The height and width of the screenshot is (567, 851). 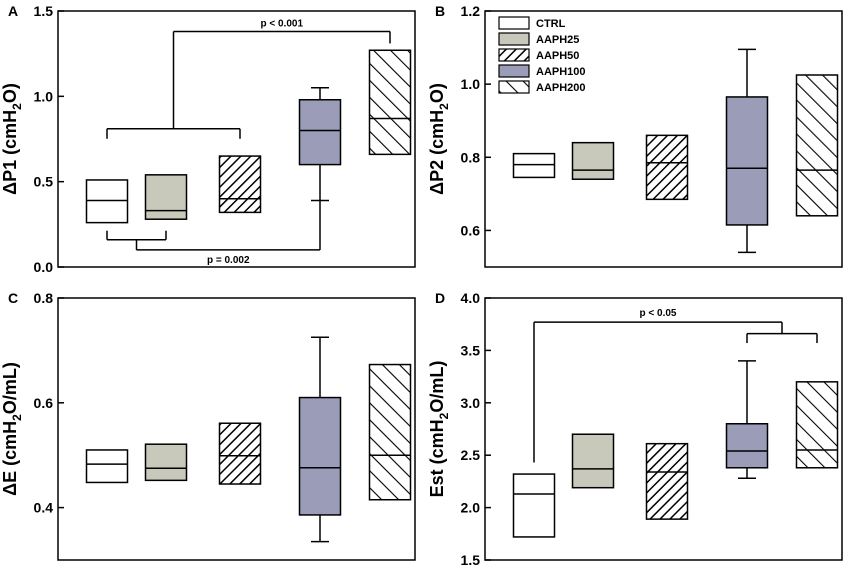 What do you see at coordinates (471, 230) in the screenshot?
I see `y-tick-label-b: 0.6` at bounding box center [471, 230].